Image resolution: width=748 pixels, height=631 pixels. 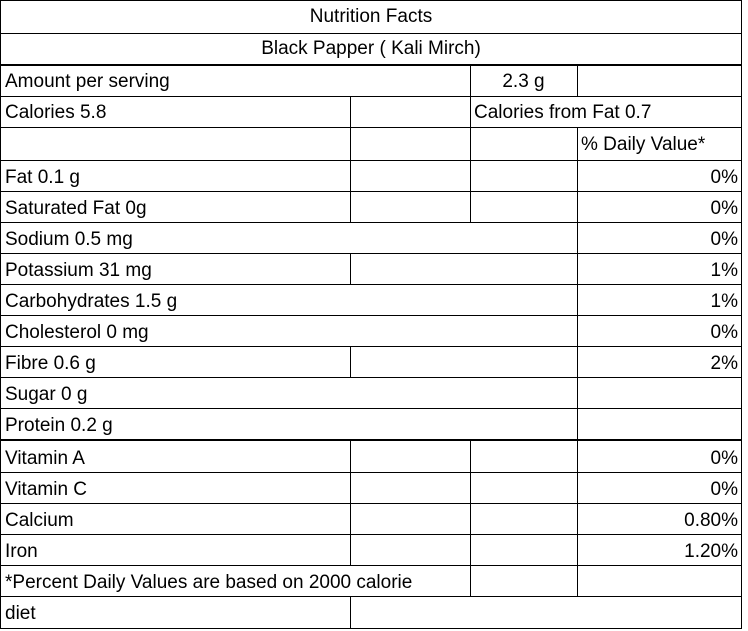 What do you see at coordinates (643, 144) in the screenshot?
I see `daily-value-header: % Daily Value*` at bounding box center [643, 144].